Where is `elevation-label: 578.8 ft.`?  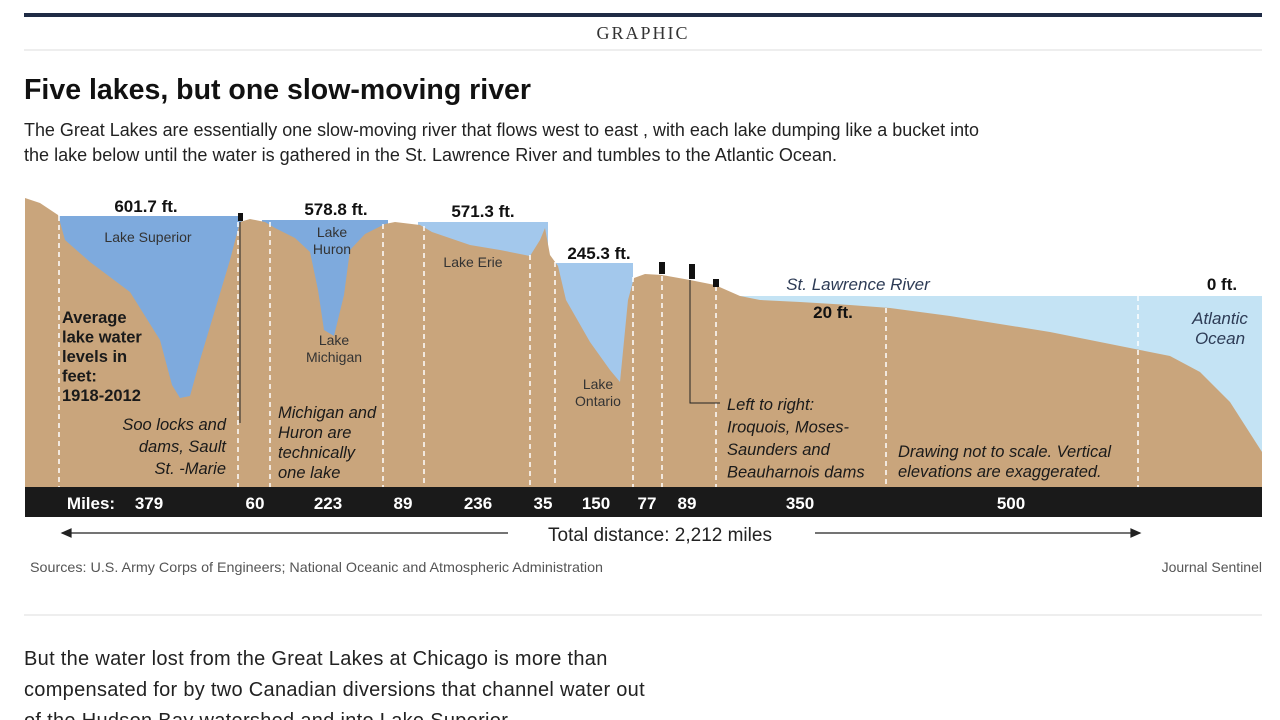 elevation-label: 578.8 ft. is located at coordinates (335, 209).